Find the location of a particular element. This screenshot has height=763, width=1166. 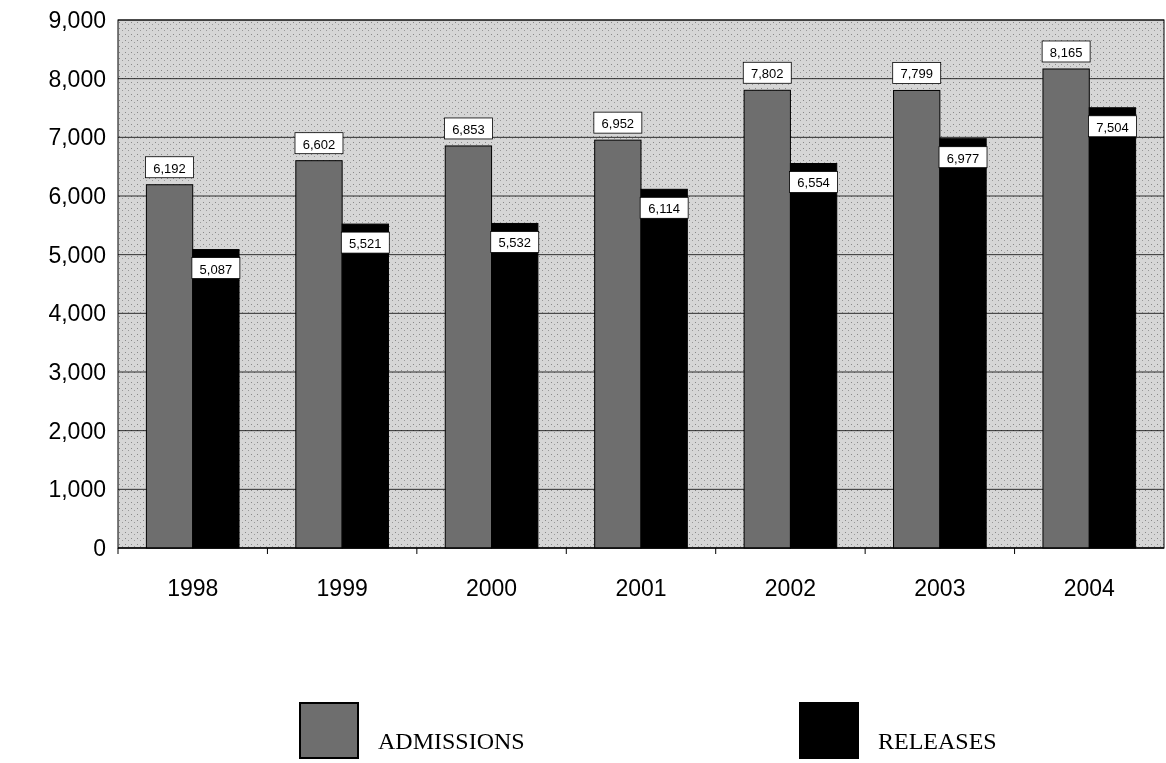

y-tick-label: 5,000 is located at coordinates (77, 254).